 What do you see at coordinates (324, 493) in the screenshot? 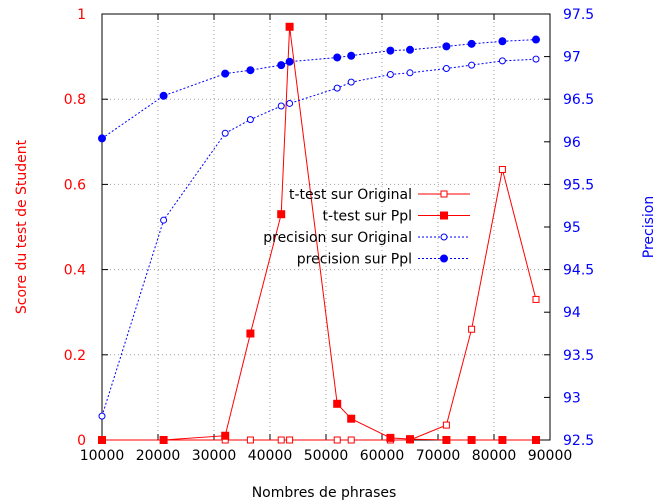
I see `x-axis-label: Nombres de phrases` at bounding box center [324, 493].